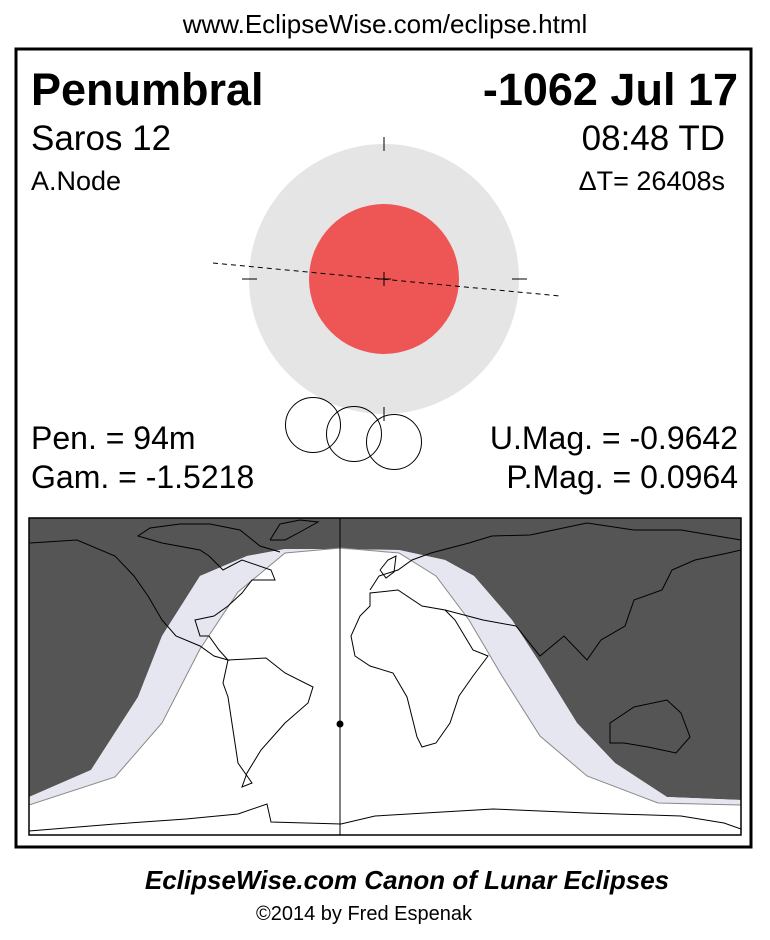 The image size is (770, 940). What do you see at coordinates (354, 434) in the screenshot?
I see `moon-greatest` at bounding box center [354, 434].